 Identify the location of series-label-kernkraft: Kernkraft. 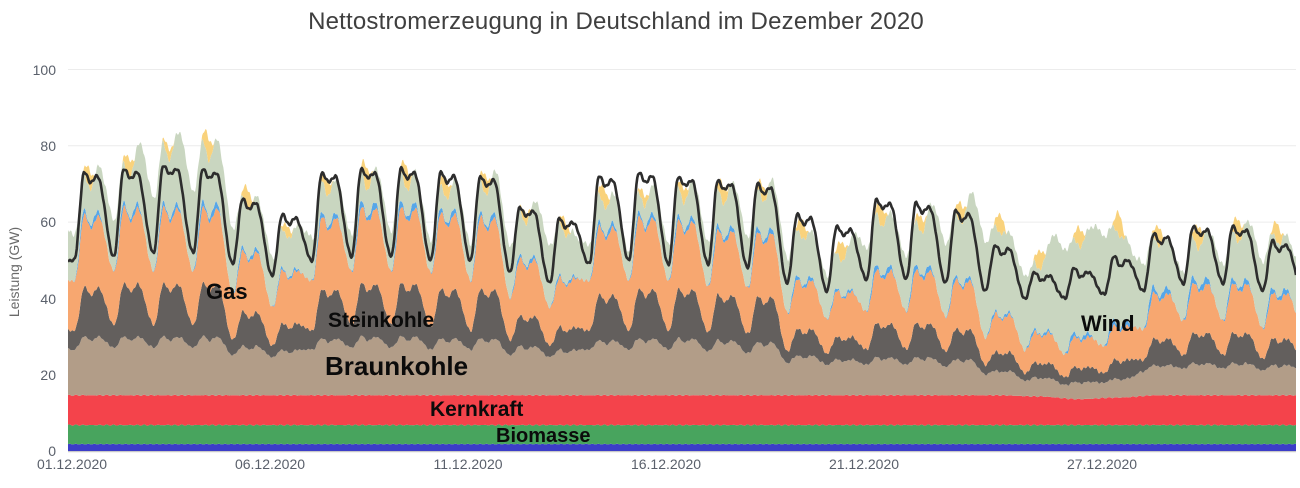
(477, 409).